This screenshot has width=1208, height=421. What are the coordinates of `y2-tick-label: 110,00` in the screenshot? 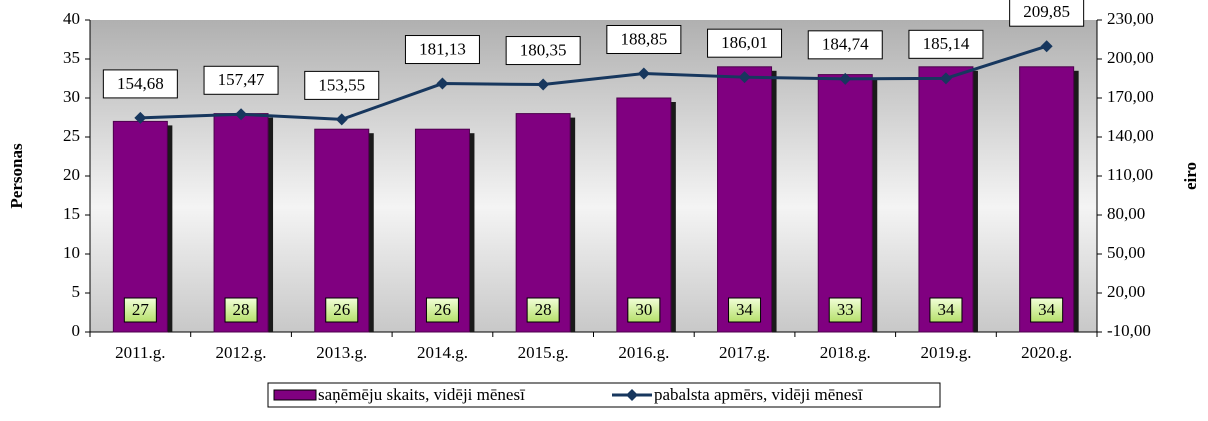 It's located at (1130, 174).